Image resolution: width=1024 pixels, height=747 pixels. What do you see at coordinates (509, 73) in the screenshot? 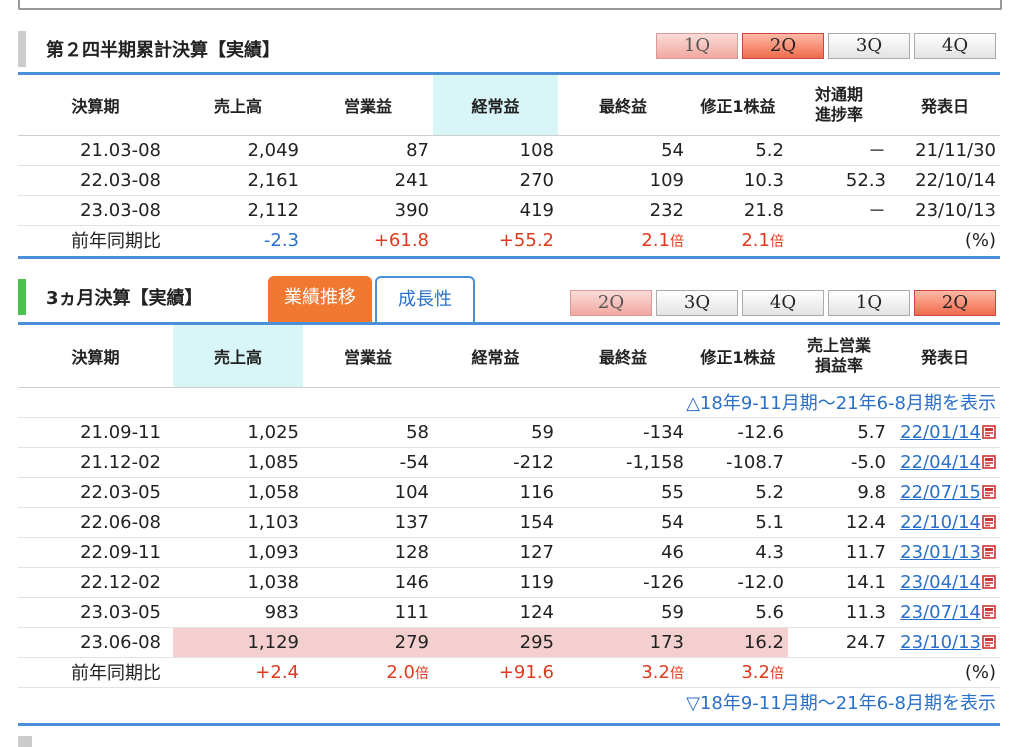
I see `cumulative-top-line` at bounding box center [509, 73].